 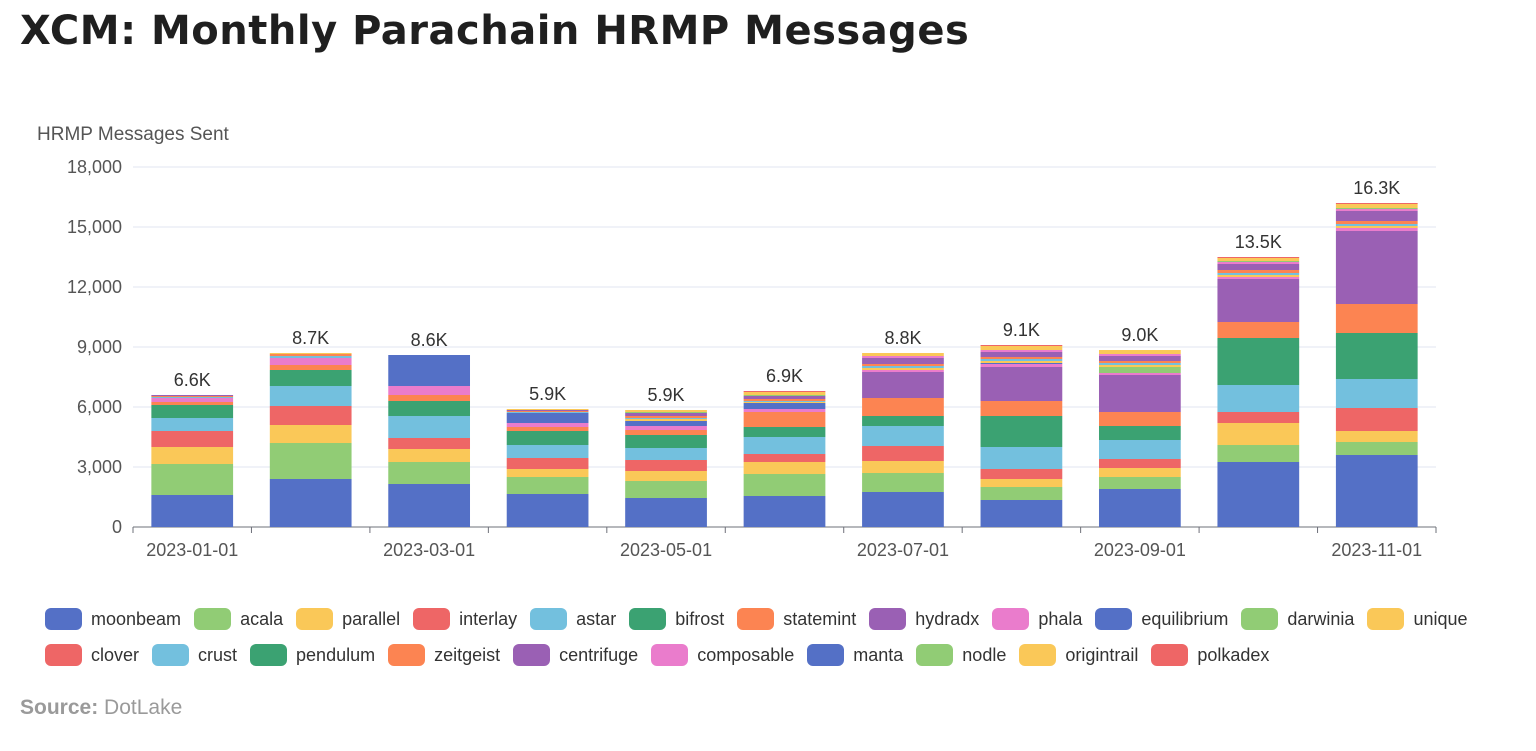 I want to click on legend-item-nodle: nodle, so click(x=961, y=655).